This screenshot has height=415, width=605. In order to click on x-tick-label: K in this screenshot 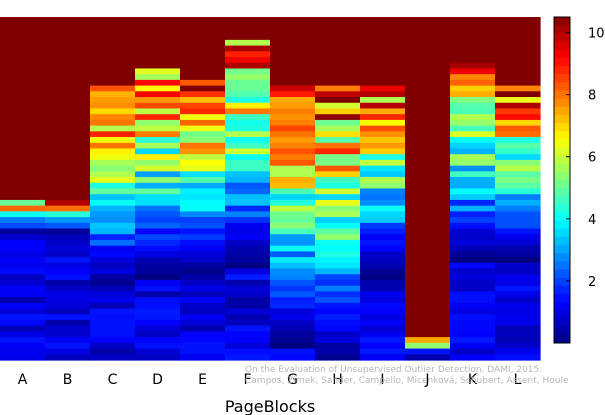, I will do `click(473, 380)`.